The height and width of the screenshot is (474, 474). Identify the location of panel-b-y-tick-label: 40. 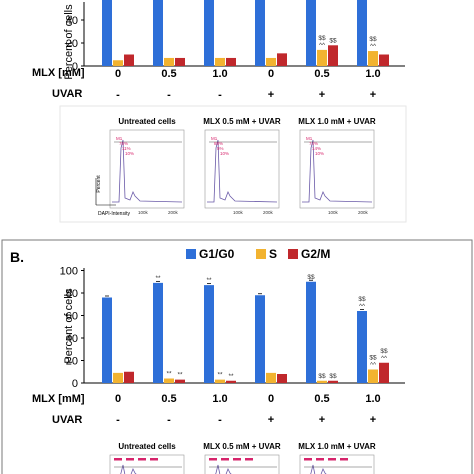
(72, 339).